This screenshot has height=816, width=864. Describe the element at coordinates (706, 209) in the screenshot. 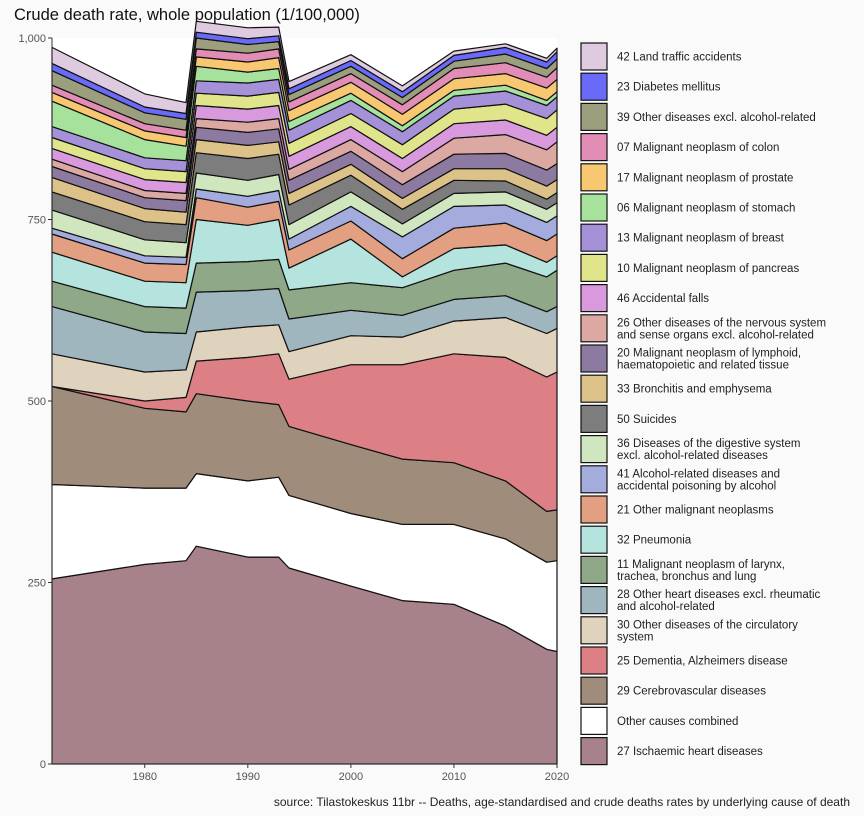

I see `legend-label: 06 Malignant neoplasm of stomach` at that location.